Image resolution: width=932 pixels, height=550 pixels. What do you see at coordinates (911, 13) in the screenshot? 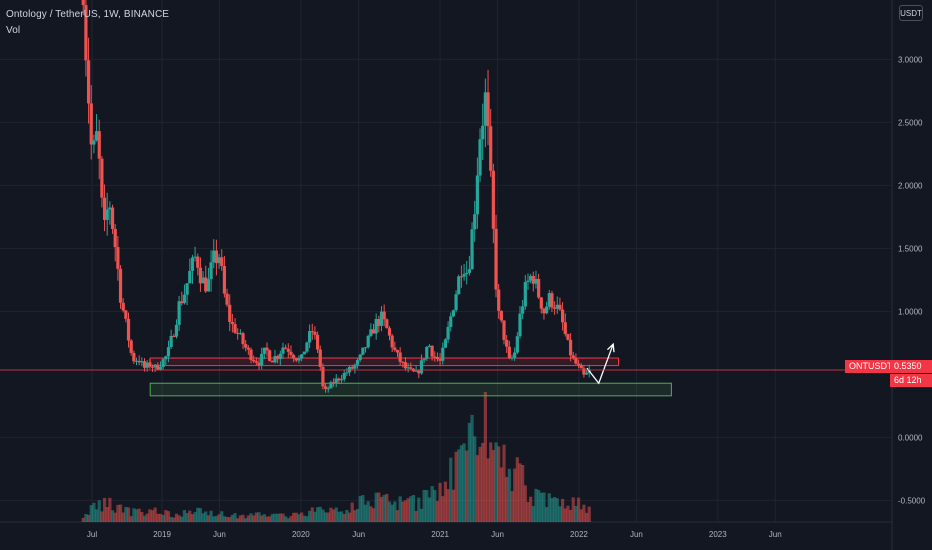
I see `currency-label: USDT` at bounding box center [911, 13].